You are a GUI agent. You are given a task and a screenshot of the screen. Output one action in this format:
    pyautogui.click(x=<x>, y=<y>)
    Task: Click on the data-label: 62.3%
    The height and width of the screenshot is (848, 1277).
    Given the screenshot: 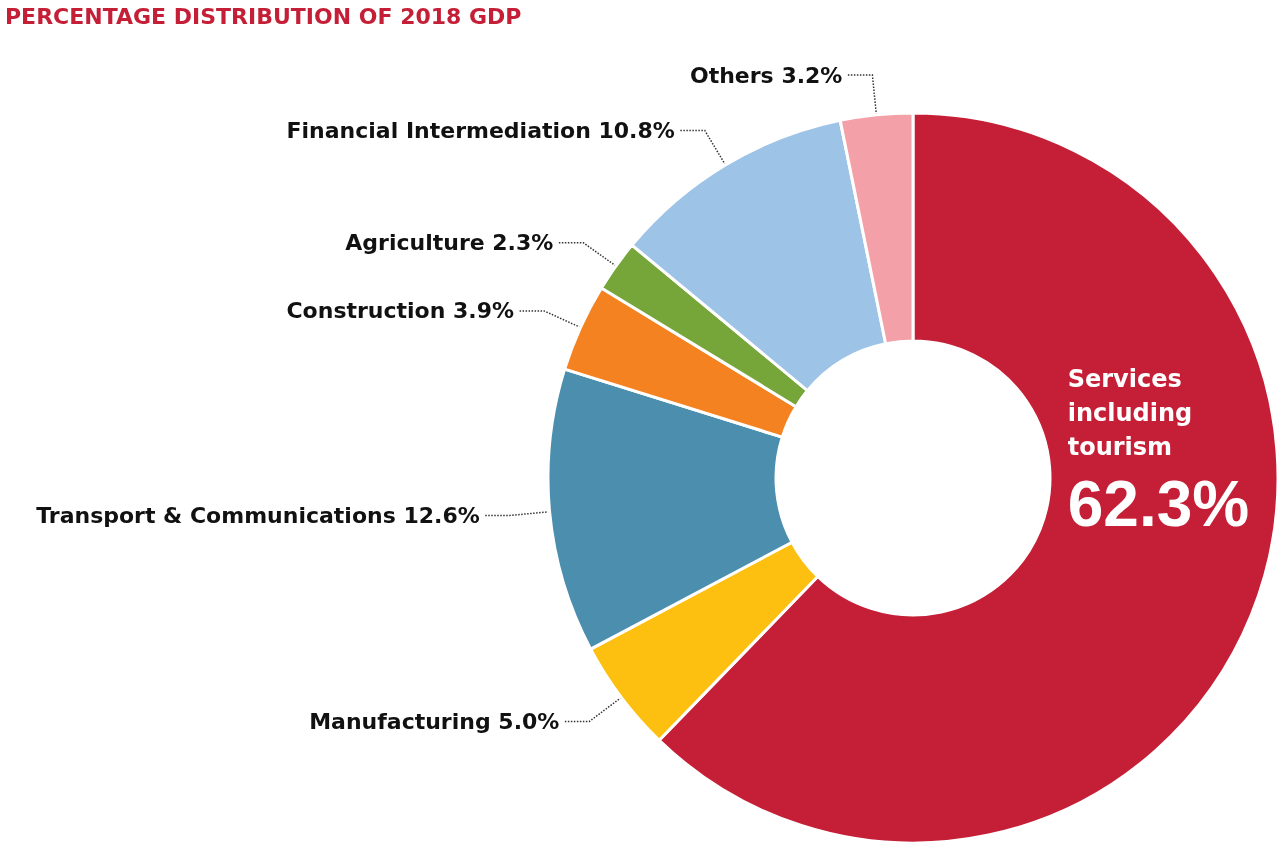 What is the action you would take?
    pyautogui.click(x=1158, y=504)
    